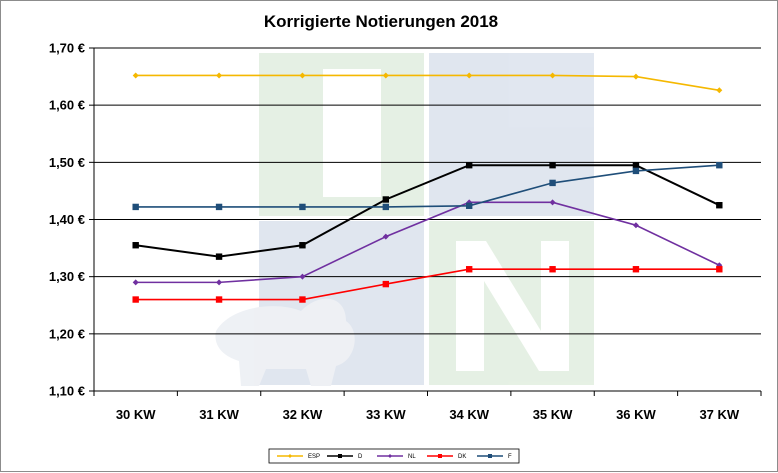 Image resolution: width=778 pixels, height=473 pixels. I want to click on series-line-nl, so click(427, 242).